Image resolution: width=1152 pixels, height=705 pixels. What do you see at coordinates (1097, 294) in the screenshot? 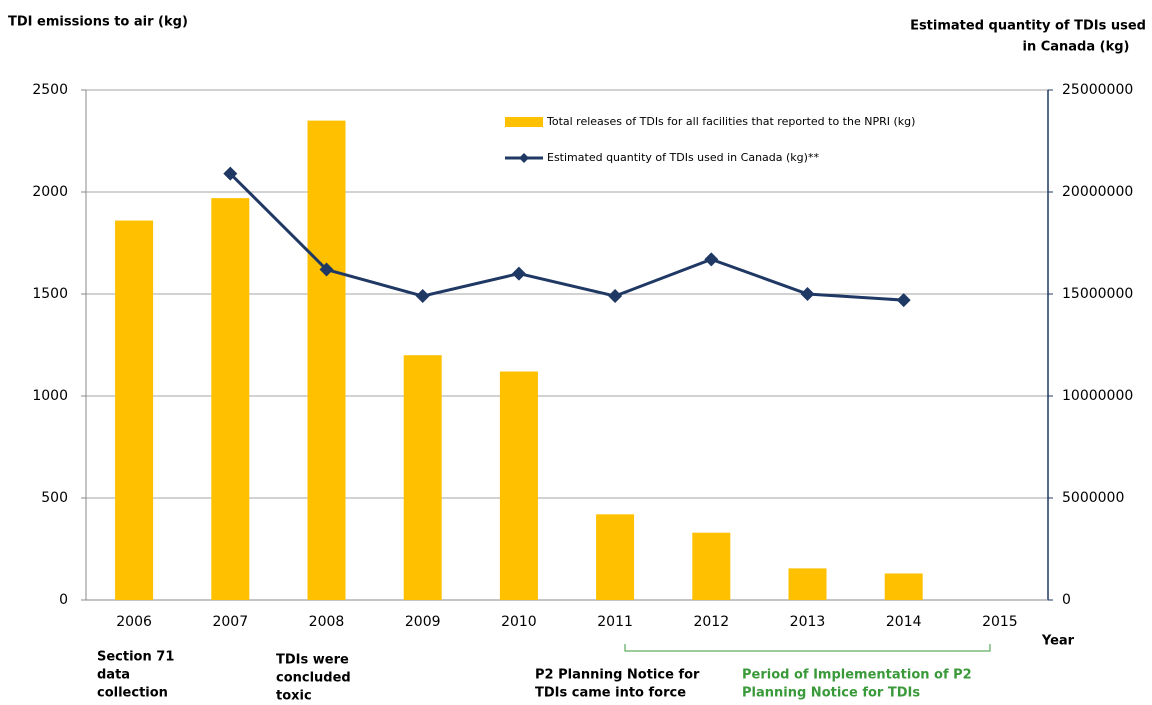
I see `y2-tick-label: 15000000` at bounding box center [1097, 294].